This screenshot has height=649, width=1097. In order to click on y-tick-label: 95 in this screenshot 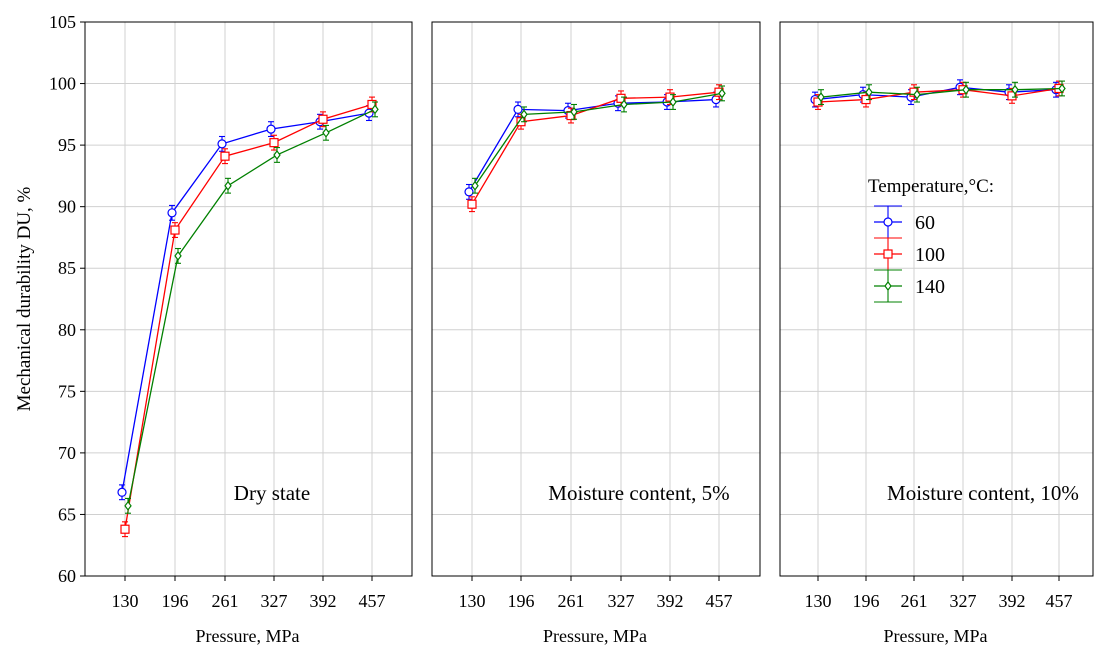, I will do `click(67, 145)`.